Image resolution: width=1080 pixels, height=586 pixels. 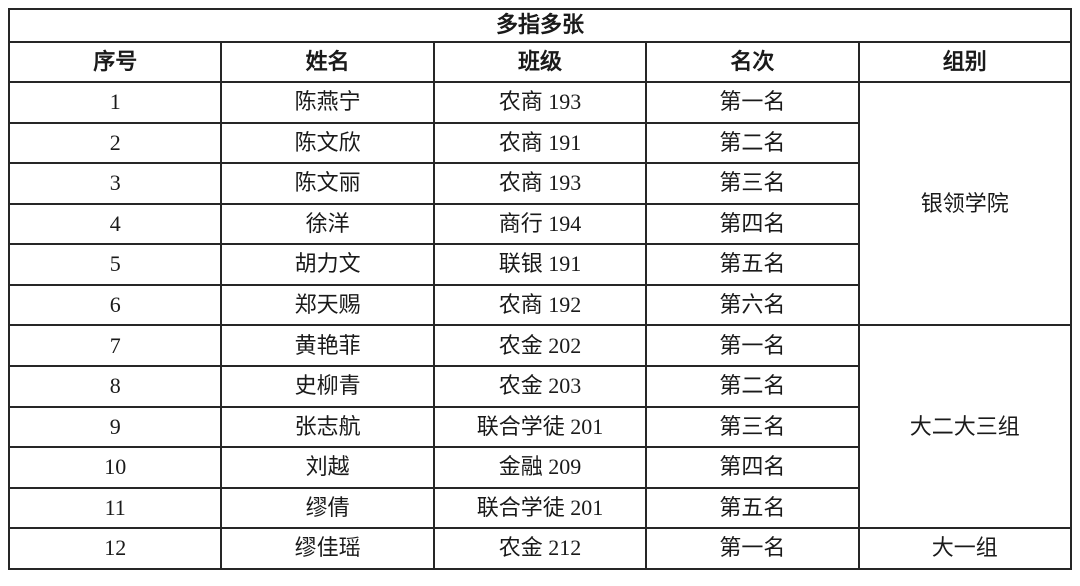 I want to click on group-cell: 银领学院, so click(x=965, y=203).